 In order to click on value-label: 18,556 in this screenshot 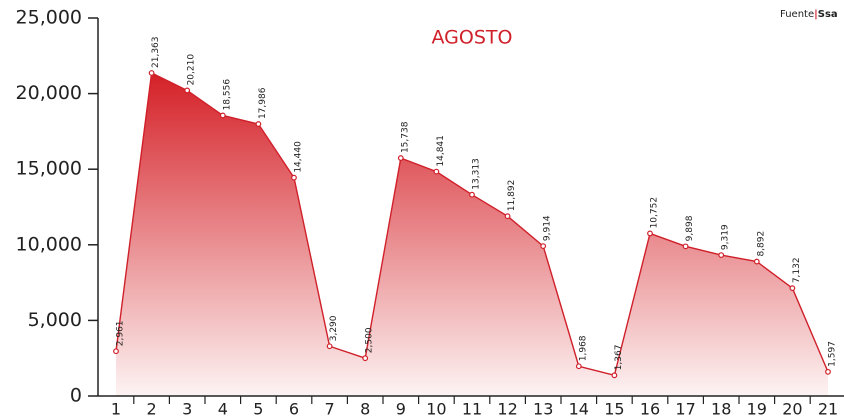, I will do `click(227, 95)`.